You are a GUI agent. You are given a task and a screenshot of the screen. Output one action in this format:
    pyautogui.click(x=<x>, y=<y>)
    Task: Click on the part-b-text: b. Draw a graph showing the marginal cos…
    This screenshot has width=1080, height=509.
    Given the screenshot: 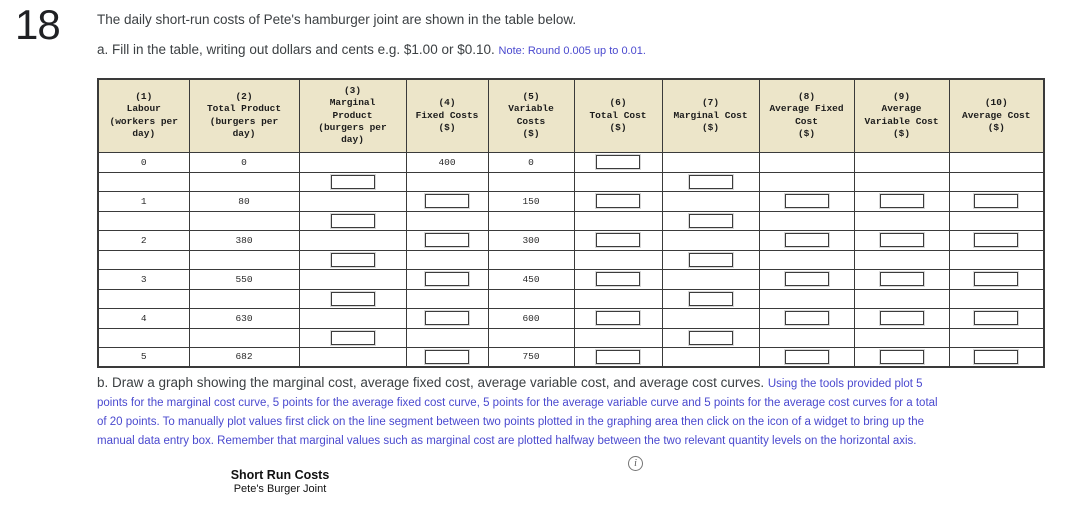 What is the action you would take?
    pyautogui.click(x=522, y=412)
    